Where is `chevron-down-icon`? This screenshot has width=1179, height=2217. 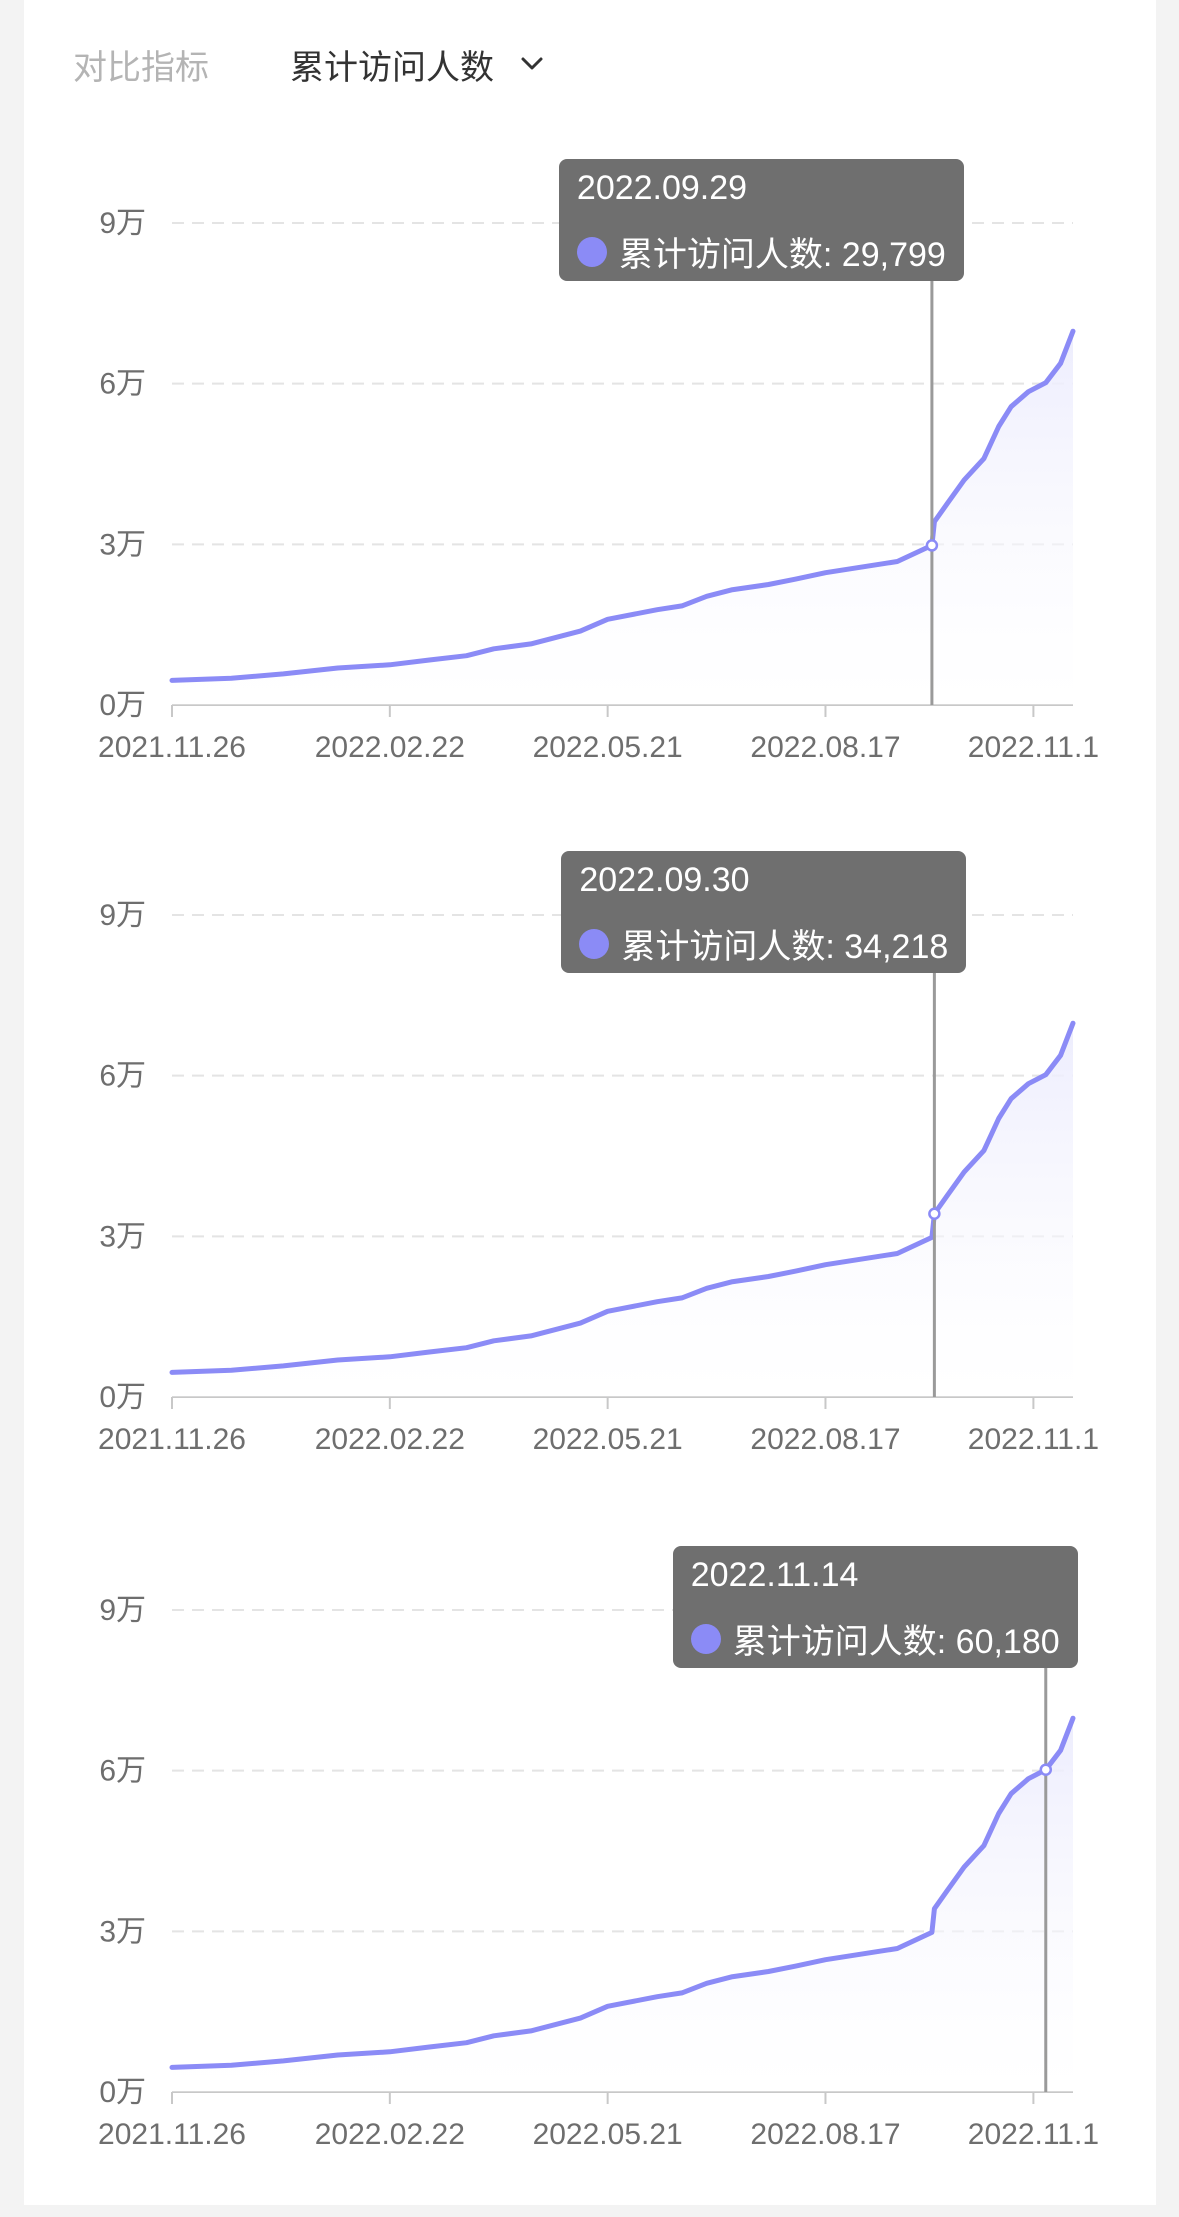 chevron-down-icon is located at coordinates (532, 63).